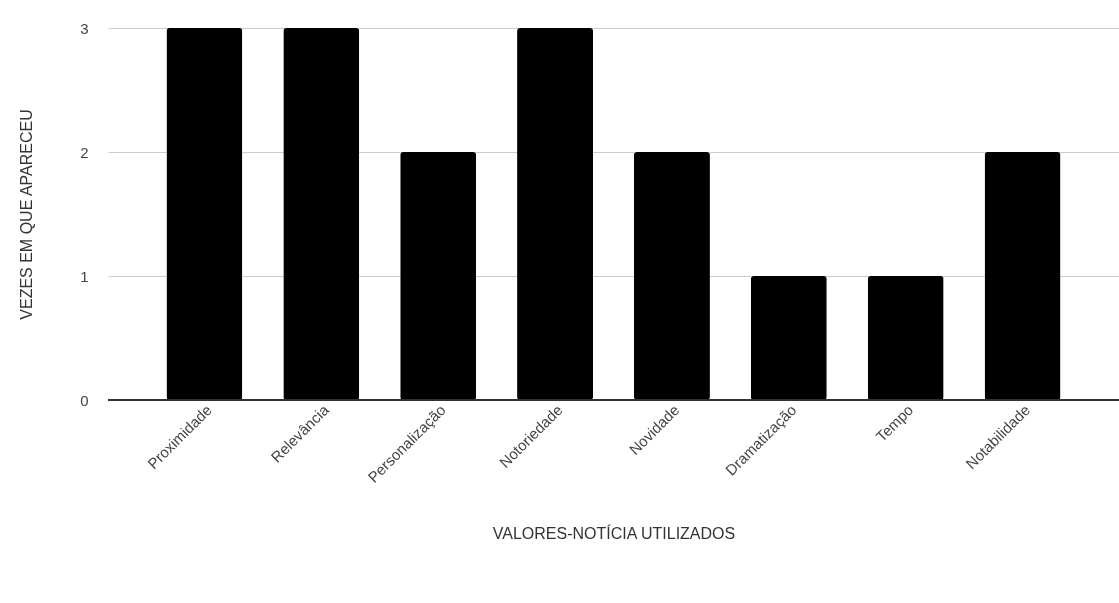  Describe the element at coordinates (614, 532) in the screenshot. I see `x-axis-title: VALORES-NOTÍCIA UTILIZADOS` at that location.